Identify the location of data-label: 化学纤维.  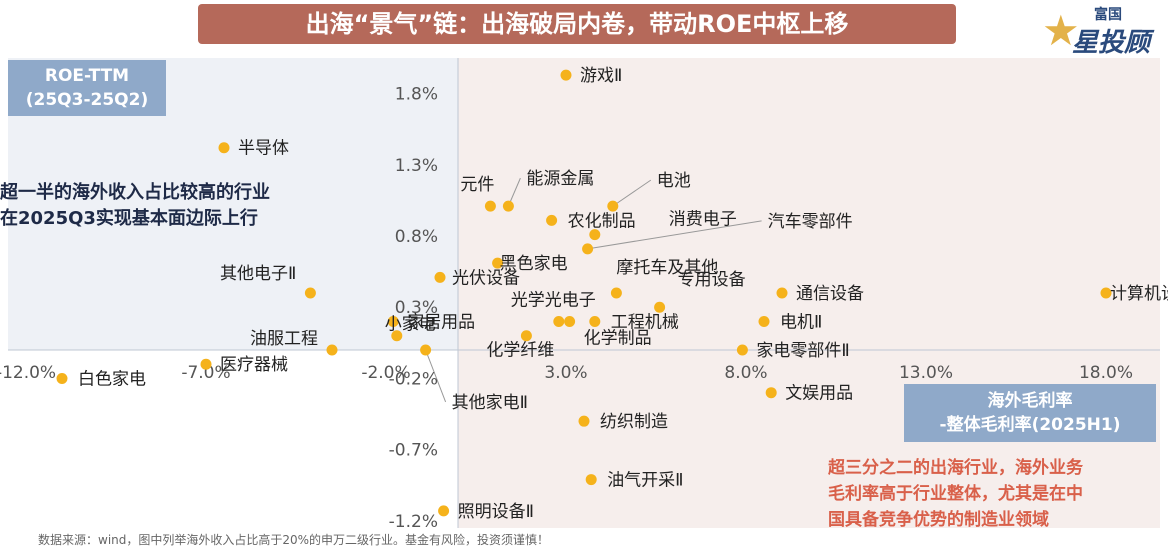
(520, 351).